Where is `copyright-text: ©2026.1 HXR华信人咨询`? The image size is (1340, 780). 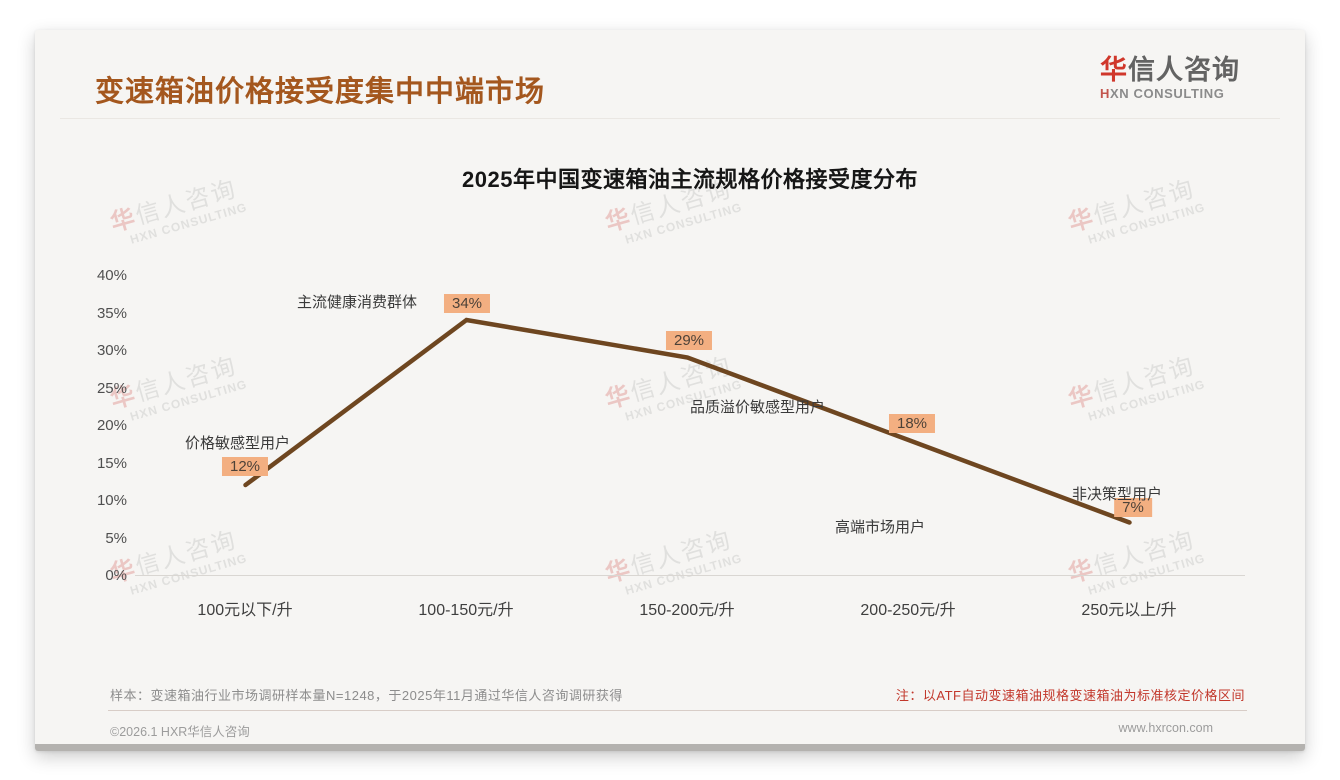 copyright-text: ©2026.1 HXR华信人咨询 is located at coordinates (180, 732).